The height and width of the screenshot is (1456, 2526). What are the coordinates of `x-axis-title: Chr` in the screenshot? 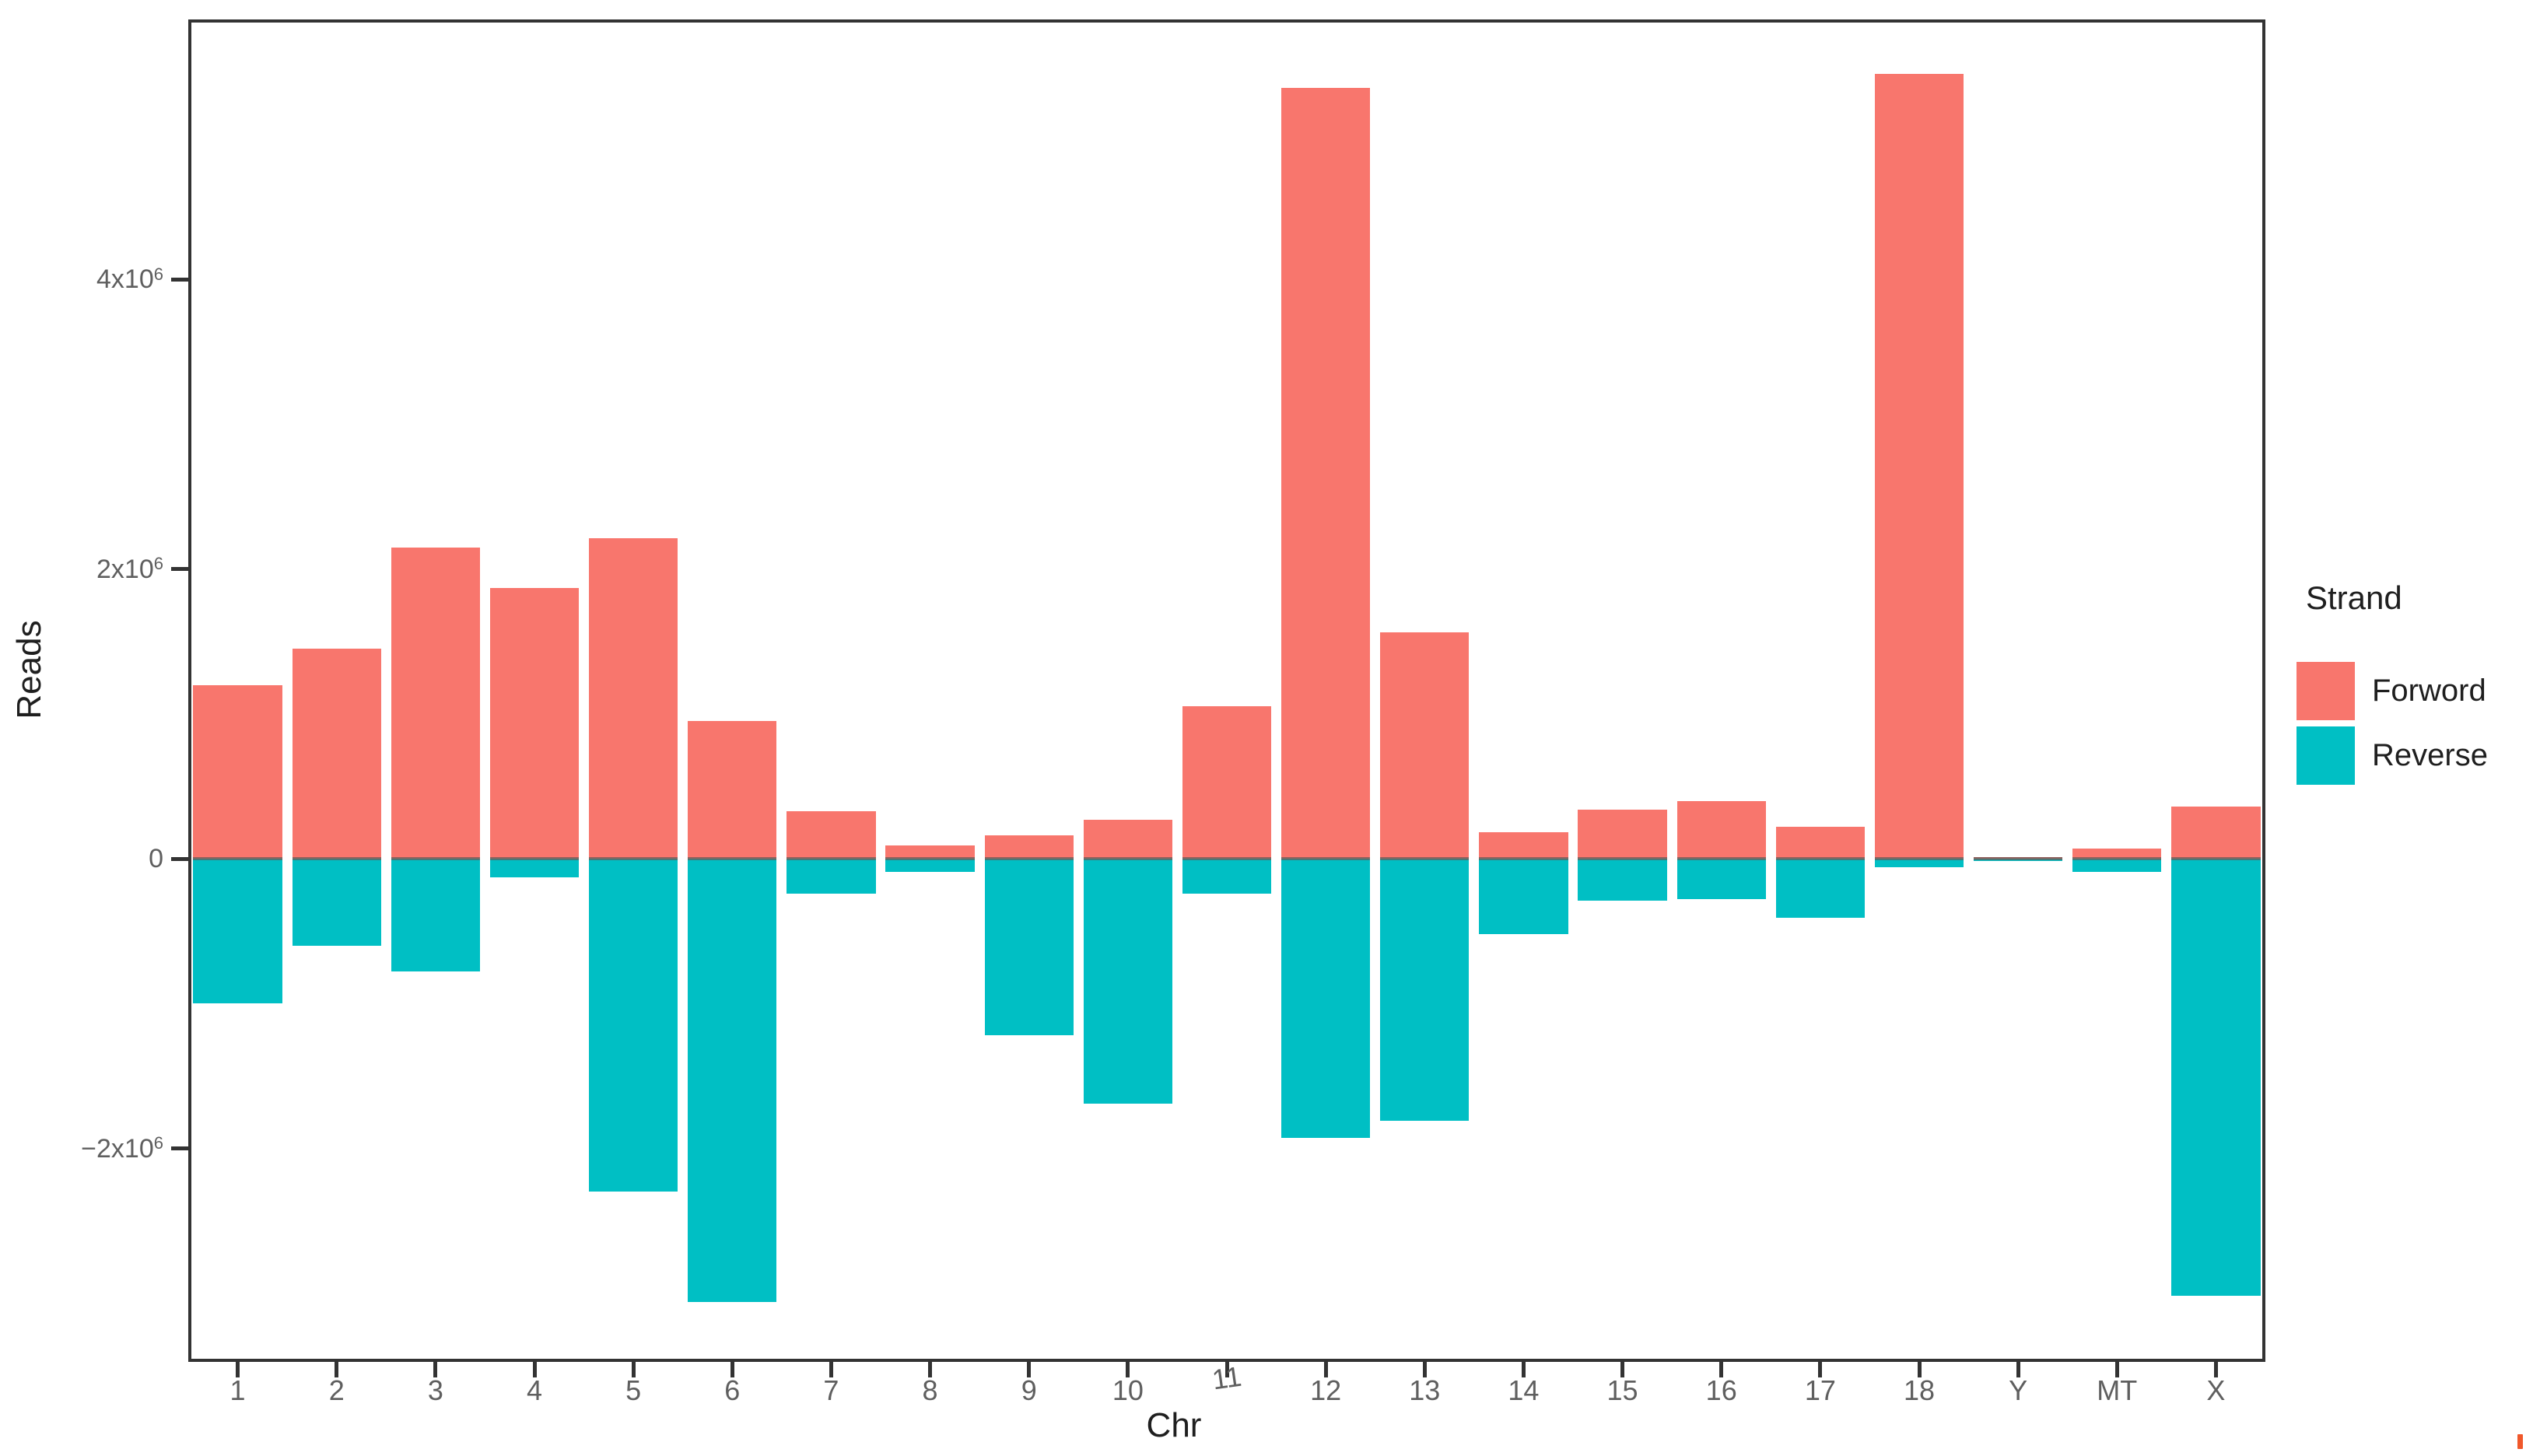 It's located at (1174, 1425).